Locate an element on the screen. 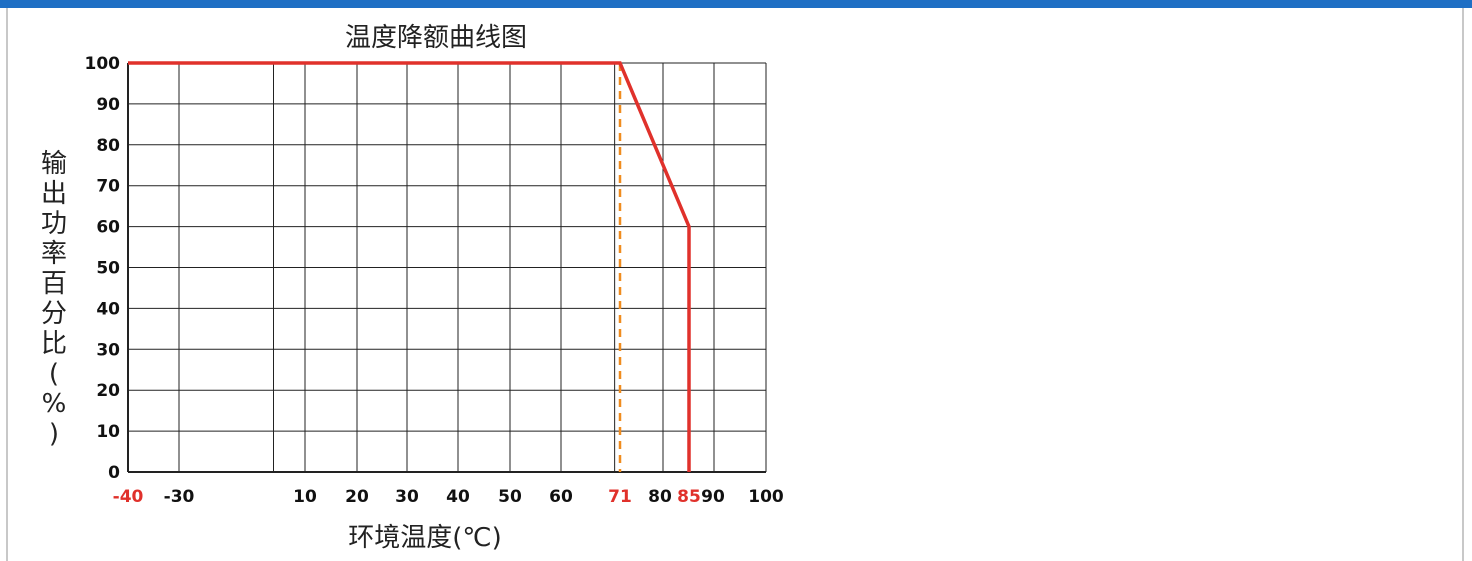  y-tick-label: 50 is located at coordinates (108, 269).